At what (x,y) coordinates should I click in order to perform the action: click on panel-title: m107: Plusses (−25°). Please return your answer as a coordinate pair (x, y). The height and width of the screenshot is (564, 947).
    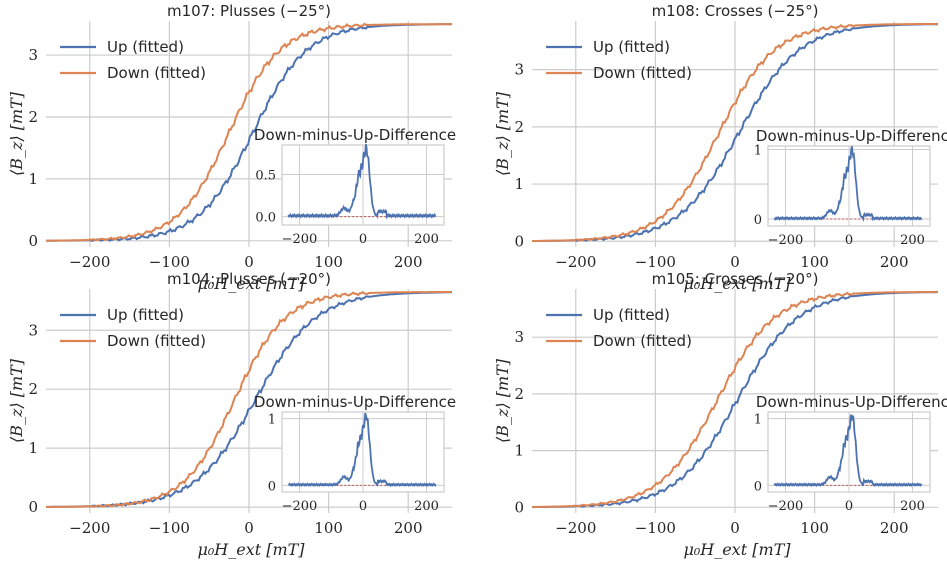
    Looking at the image, I should click on (249, 11).